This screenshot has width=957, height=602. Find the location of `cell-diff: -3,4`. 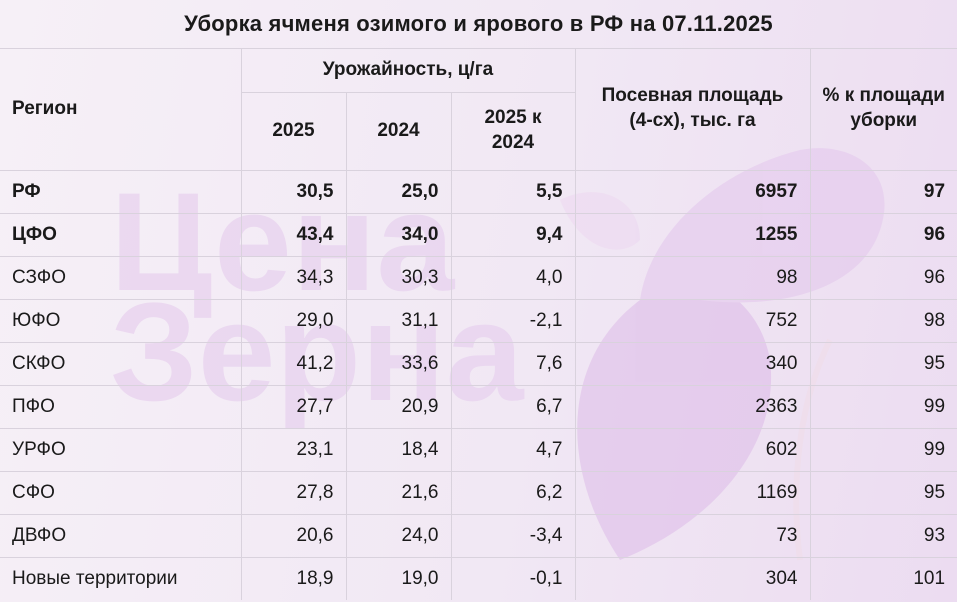

cell-diff: -3,4 is located at coordinates (513, 535).